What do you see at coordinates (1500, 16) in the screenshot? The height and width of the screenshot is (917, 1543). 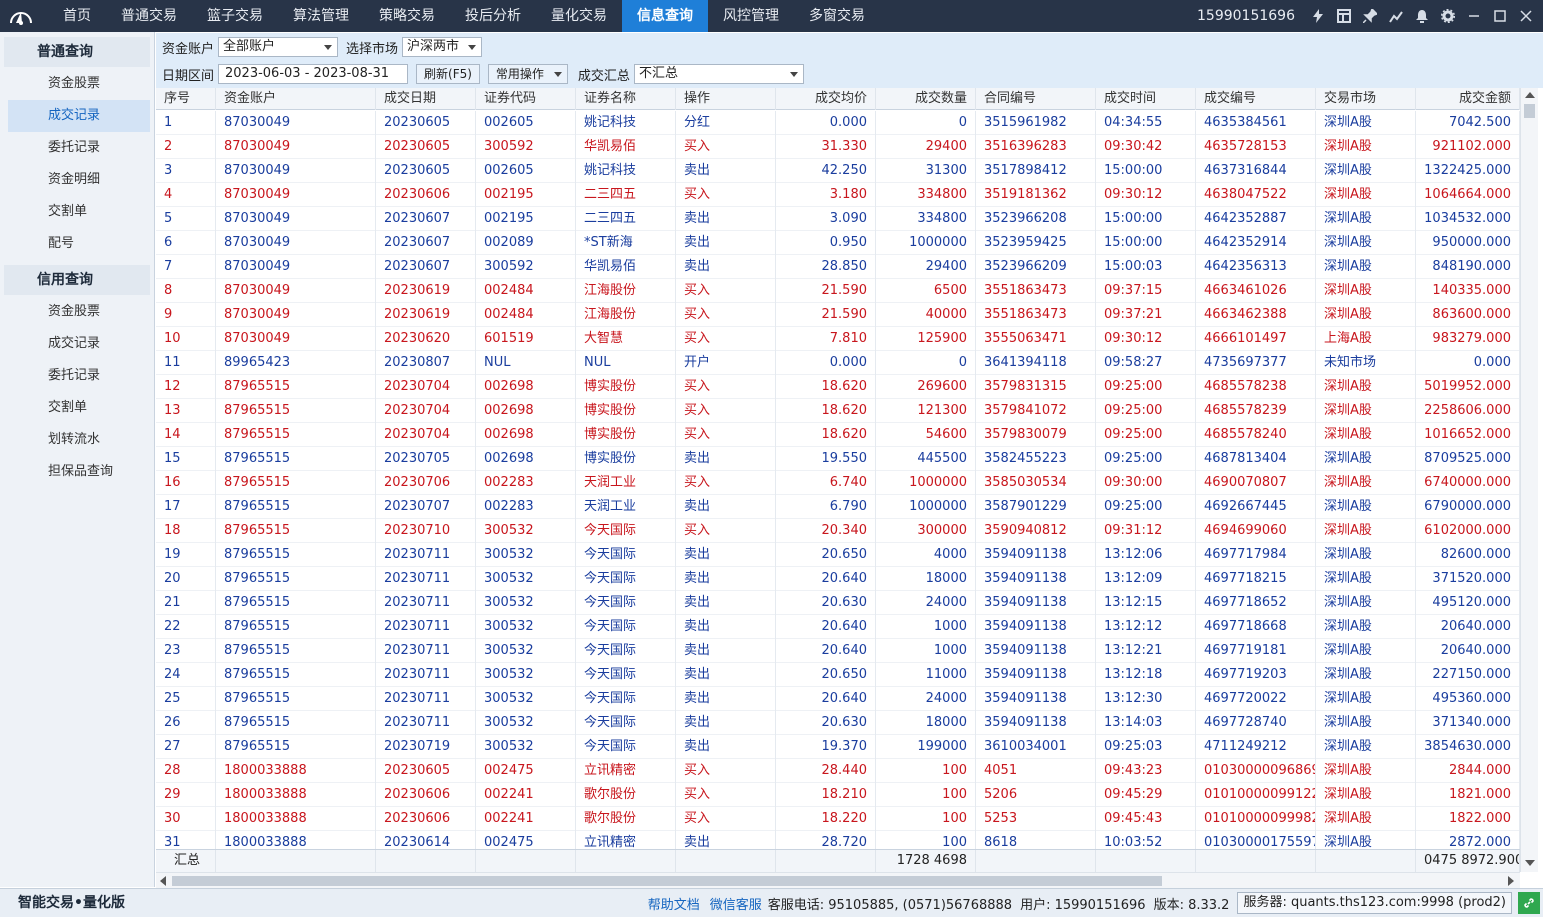 I see `maximize-icon` at bounding box center [1500, 16].